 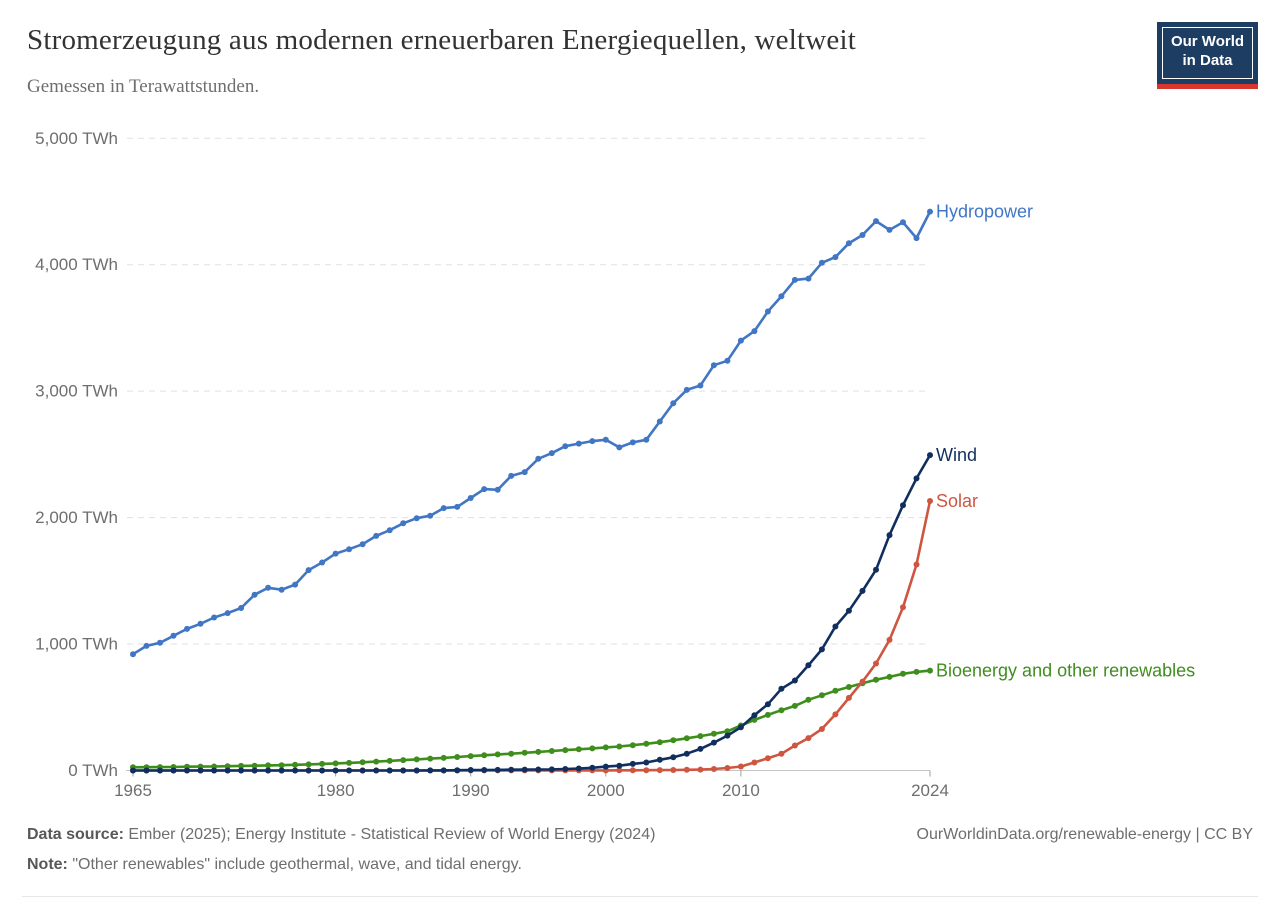 What do you see at coordinates (173, 770) in the screenshot?
I see `point-wind-1968` at bounding box center [173, 770].